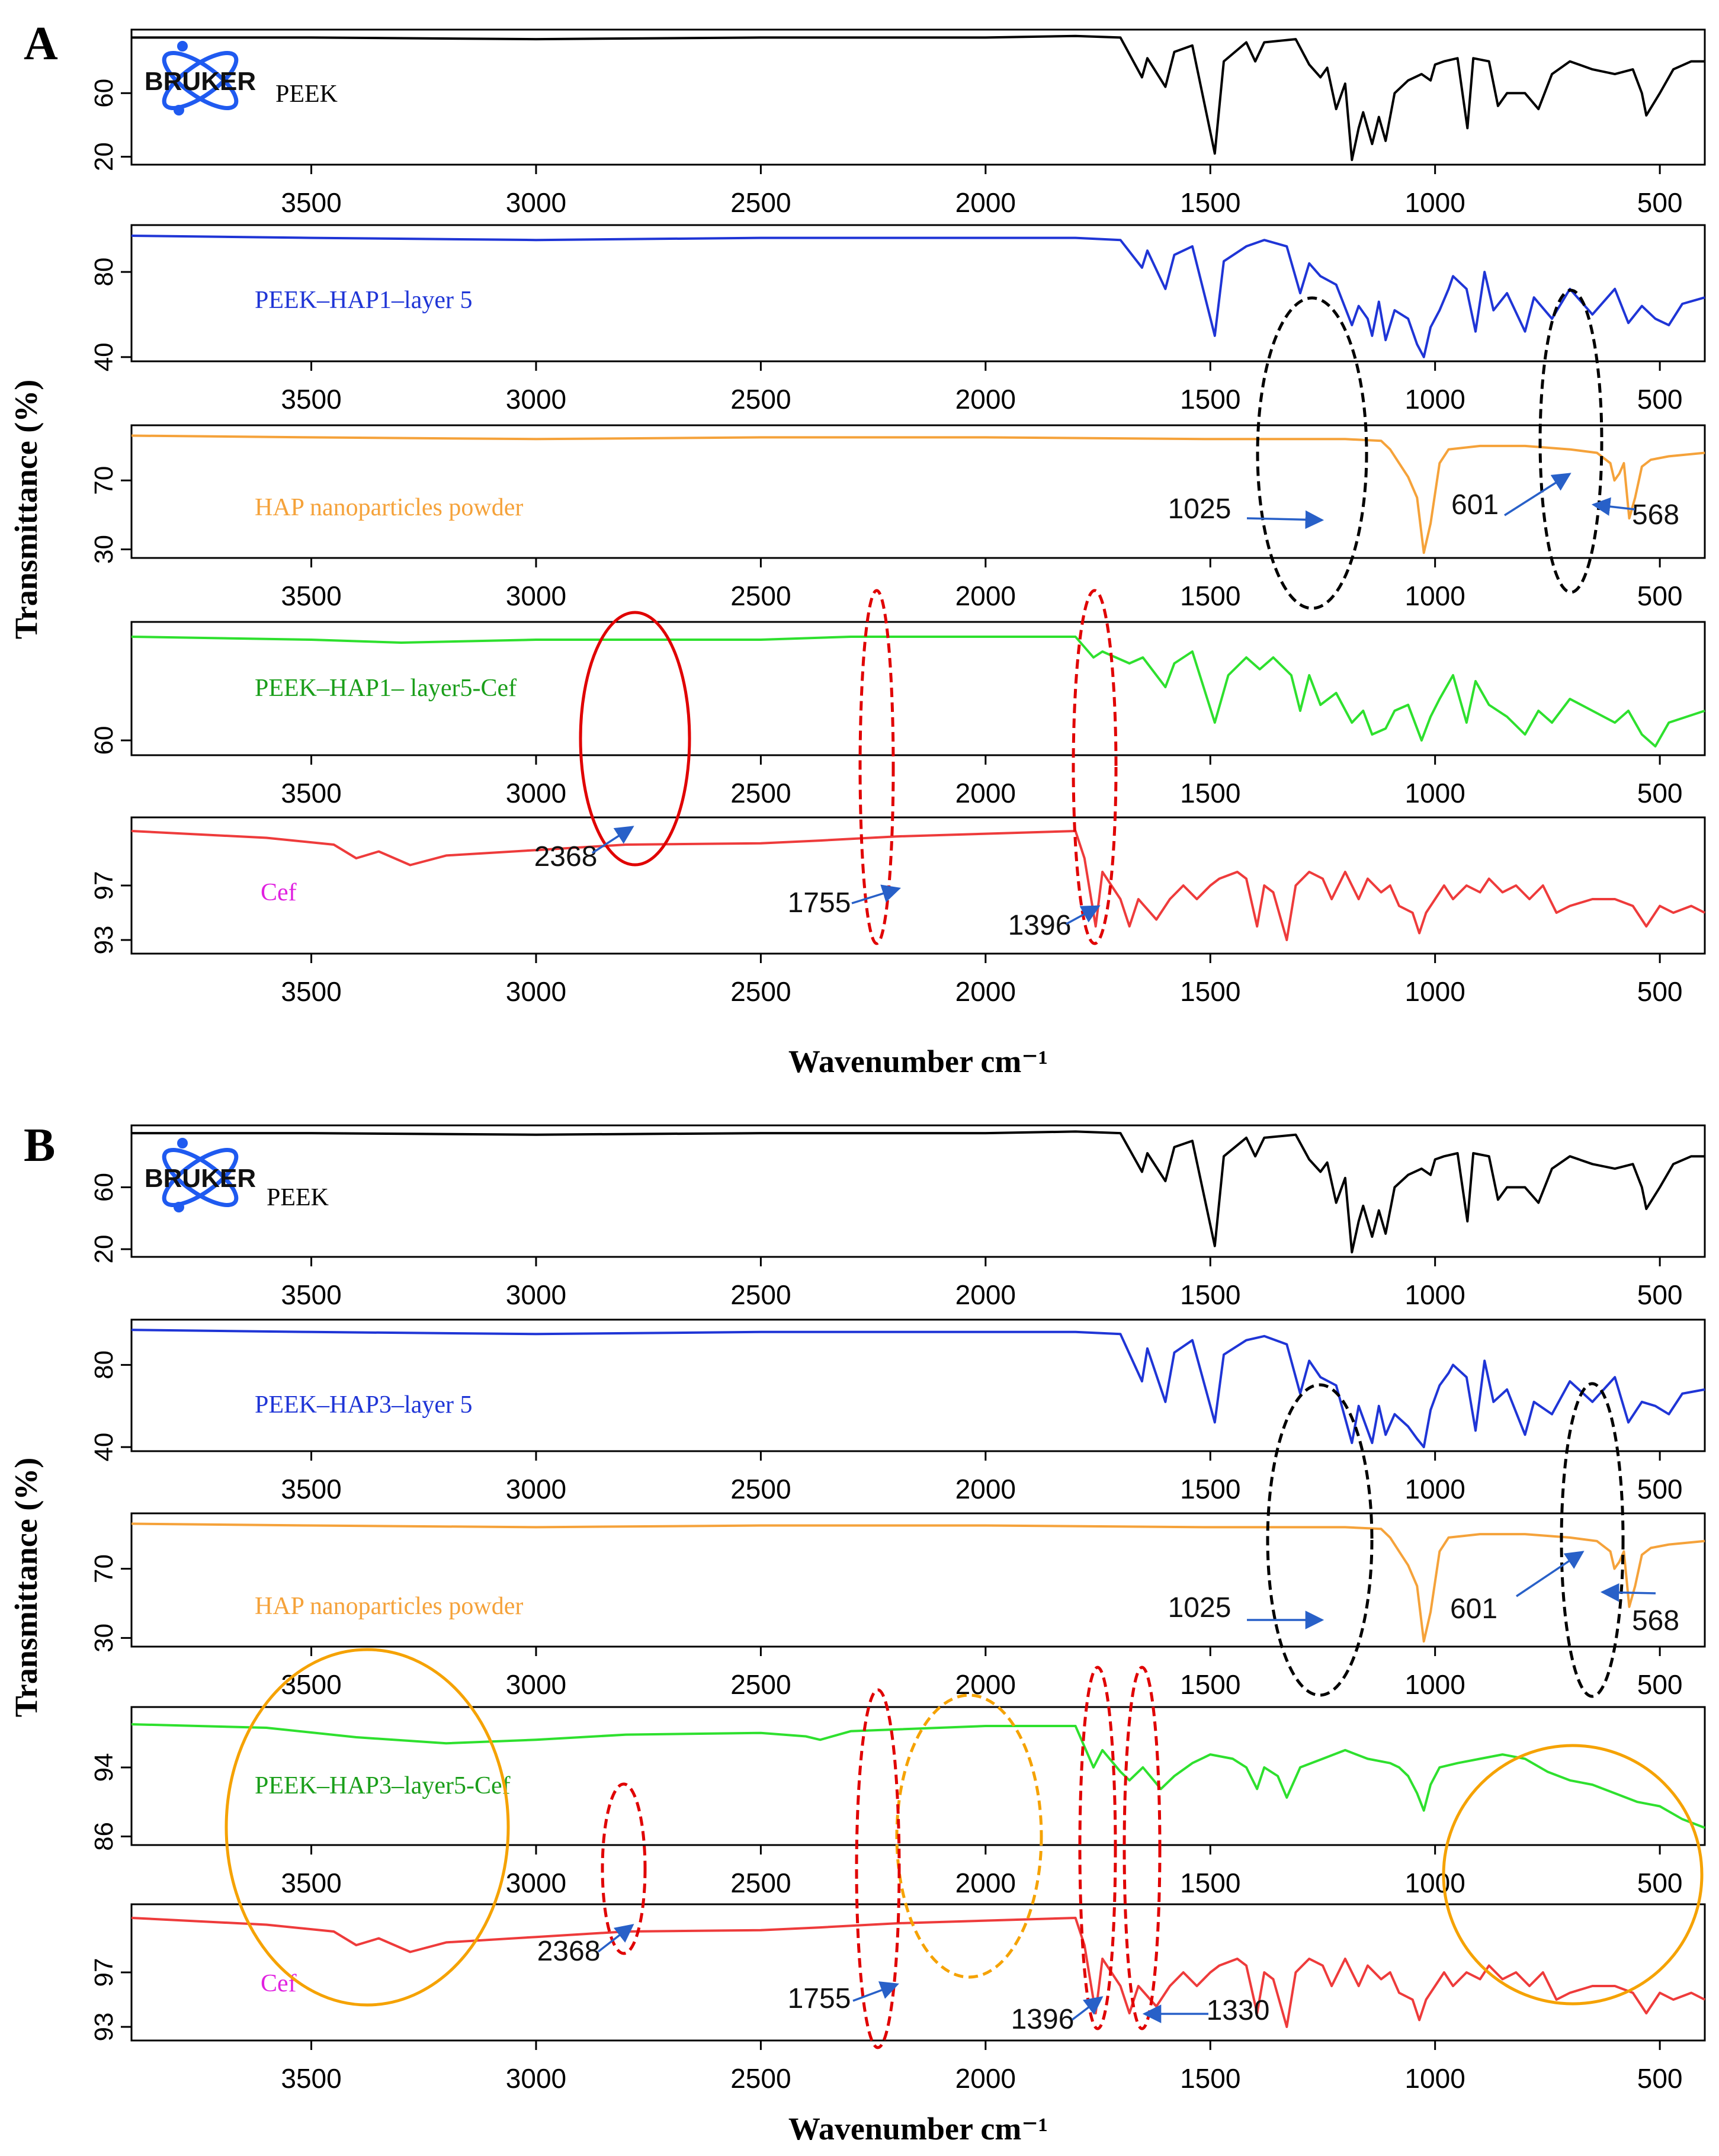 The height and width of the screenshot is (2156, 1719). What do you see at coordinates (918, 688) in the screenshot?
I see `panel-a-peek-hap-cef-3-frame` at bounding box center [918, 688].